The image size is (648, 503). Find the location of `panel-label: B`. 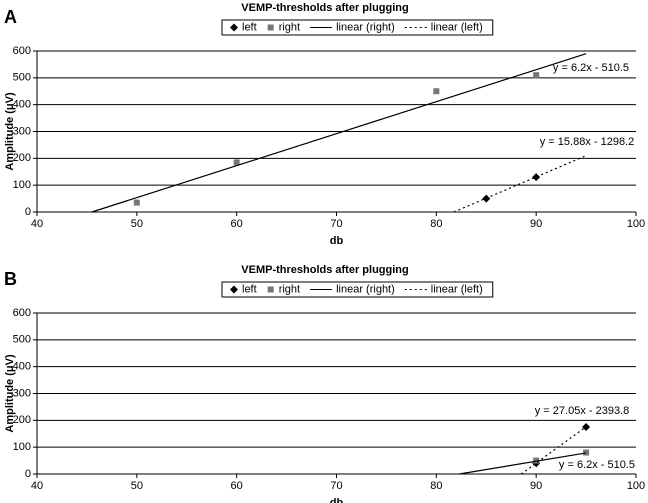

panel-label: B is located at coordinates (10, 279).